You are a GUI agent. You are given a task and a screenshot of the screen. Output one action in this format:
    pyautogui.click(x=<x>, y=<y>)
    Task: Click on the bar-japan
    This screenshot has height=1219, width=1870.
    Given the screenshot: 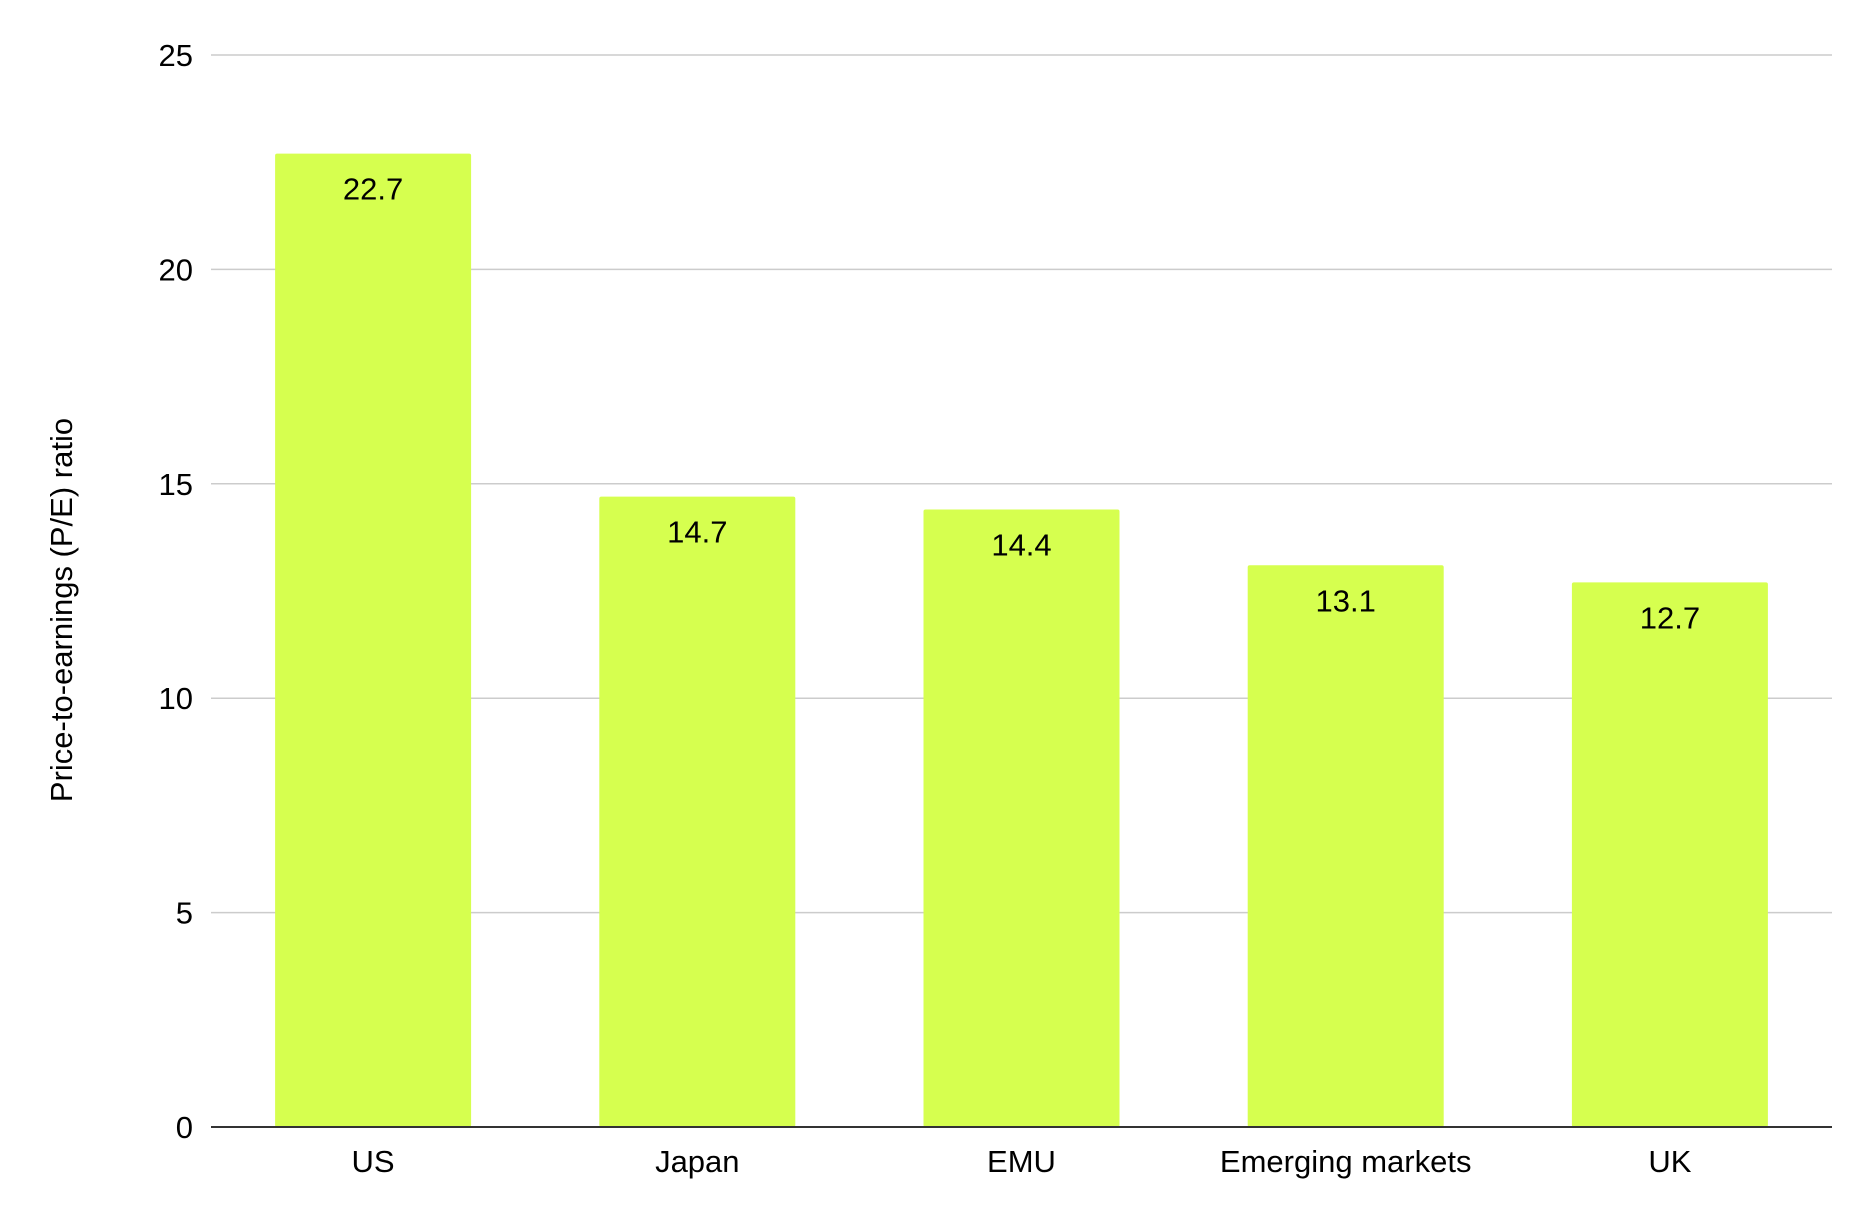 What is the action you would take?
    pyautogui.click(x=697, y=811)
    